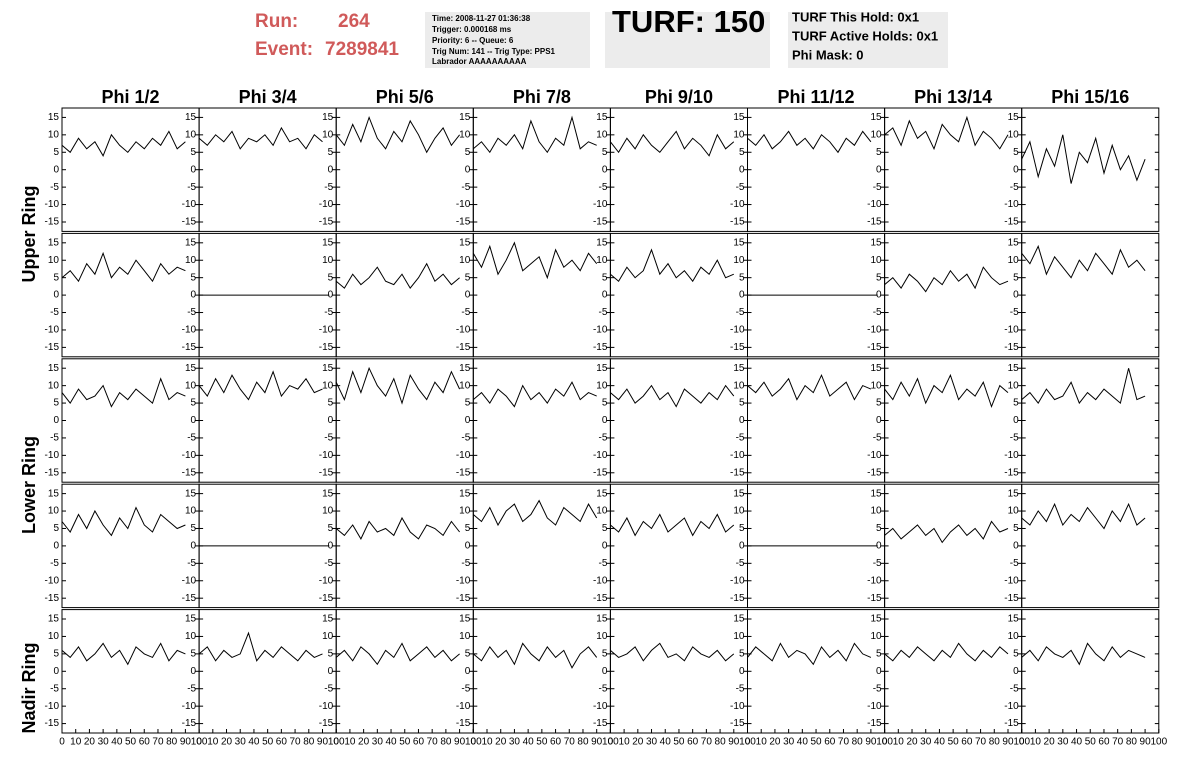 The image size is (1196, 772). I want to click on info-line: Trigger: 0.000168 ms, so click(472, 29).